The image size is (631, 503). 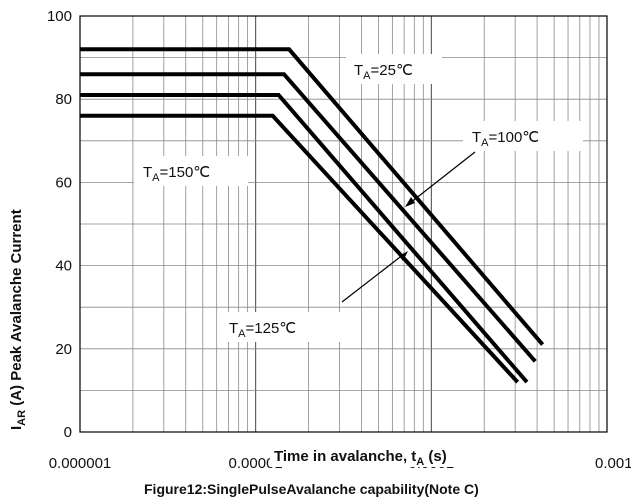 What do you see at coordinates (613, 463) in the screenshot?
I see `x-tick-label: 0.001` at bounding box center [613, 463].